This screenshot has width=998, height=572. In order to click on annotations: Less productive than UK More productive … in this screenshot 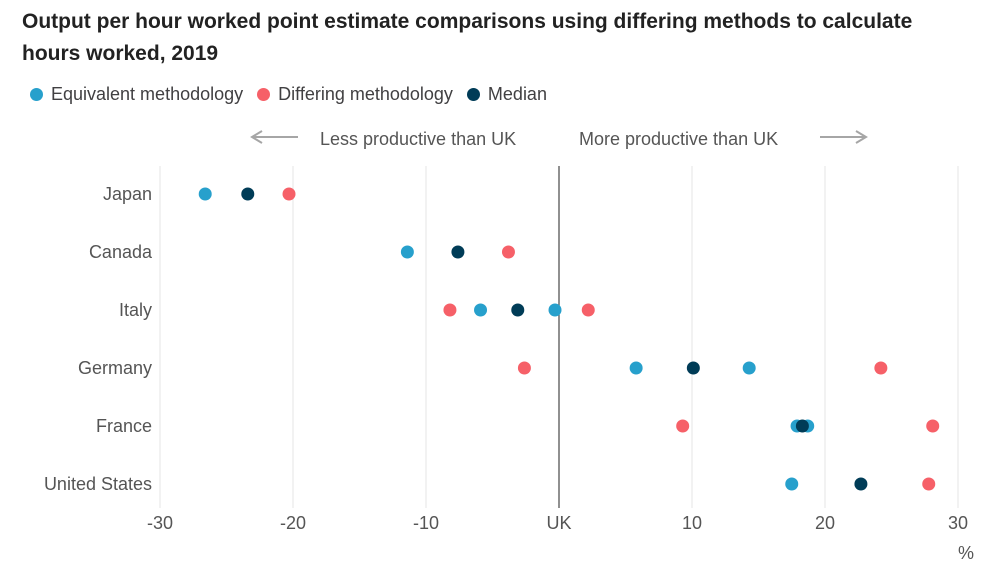, I will do `click(559, 139)`.